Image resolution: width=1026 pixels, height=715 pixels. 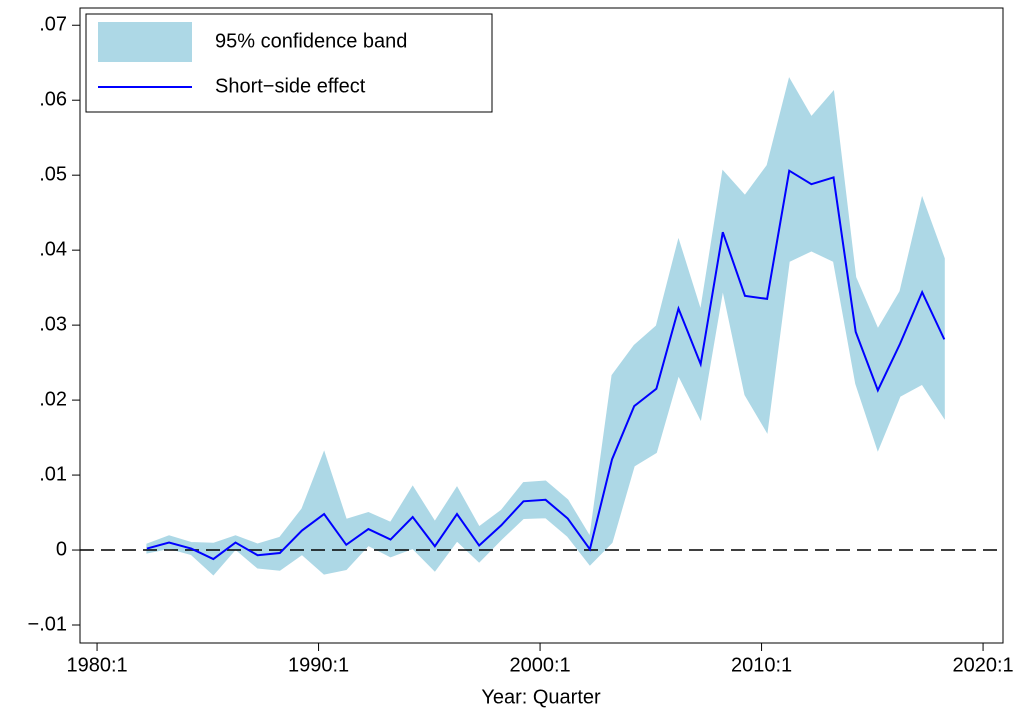 What do you see at coordinates (53, 99) in the screenshot?
I see `y-tick-label: .06` at bounding box center [53, 99].